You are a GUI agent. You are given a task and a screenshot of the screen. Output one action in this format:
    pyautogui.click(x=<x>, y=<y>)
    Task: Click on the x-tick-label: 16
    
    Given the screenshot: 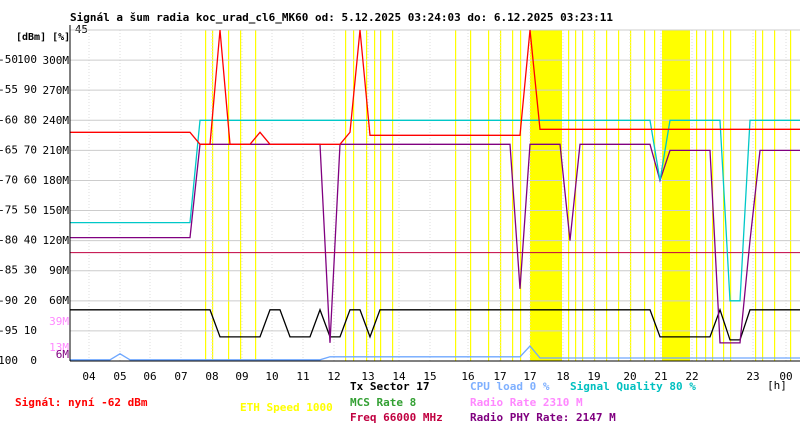 What is the action you would take?
    pyautogui.click(x=467, y=376)
    